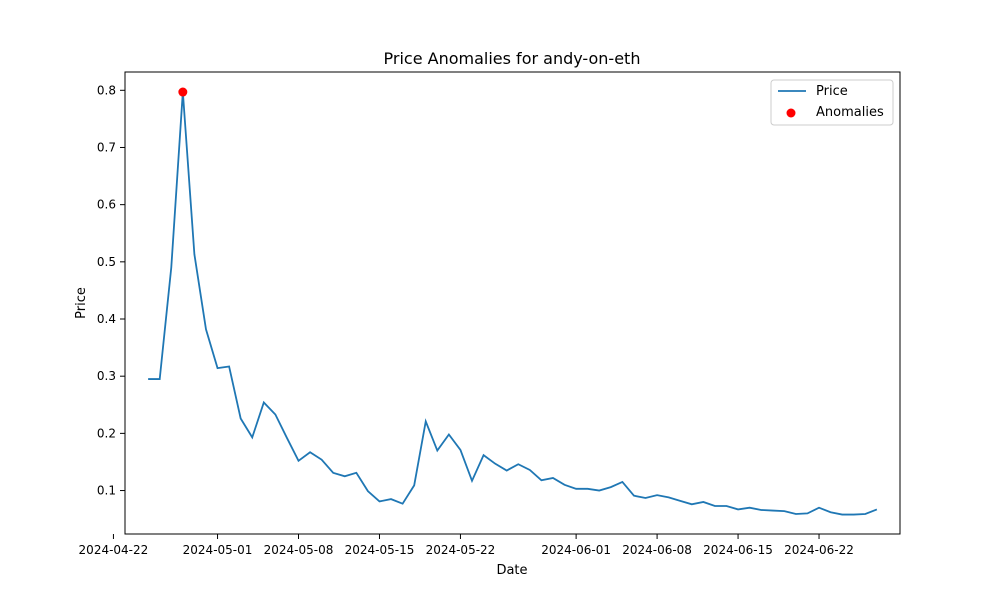  I want to click on x-tick-label: 2024-06-22, so click(819, 550).